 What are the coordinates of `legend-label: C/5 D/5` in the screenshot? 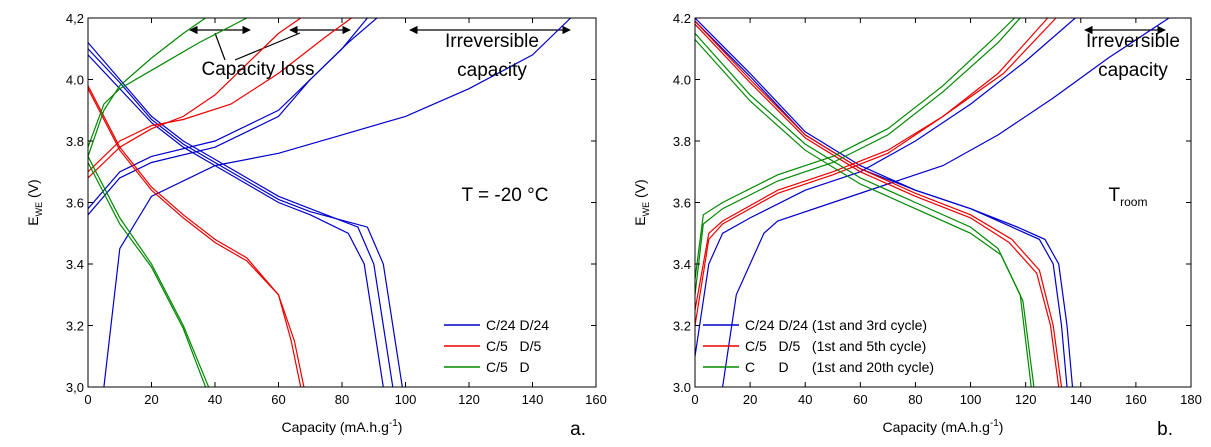 It's located at (513, 346).